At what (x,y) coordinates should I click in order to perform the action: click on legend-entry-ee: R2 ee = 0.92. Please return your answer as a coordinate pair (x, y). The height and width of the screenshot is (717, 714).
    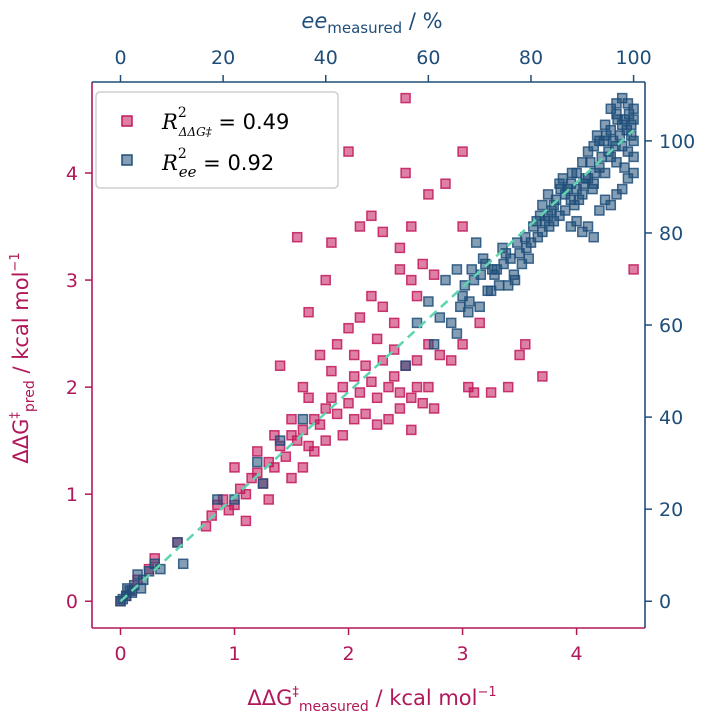
    Looking at the image, I should click on (217, 163).